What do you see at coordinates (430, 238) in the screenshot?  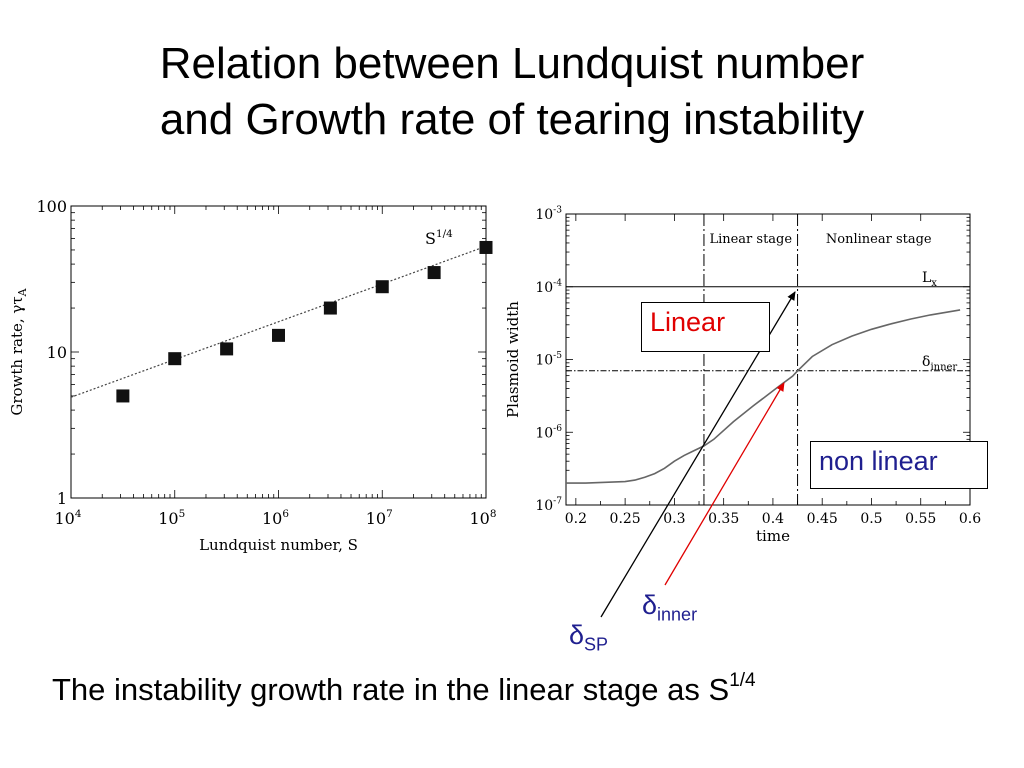 I see `fit-line-label-base: S` at bounding box center [430, 238].